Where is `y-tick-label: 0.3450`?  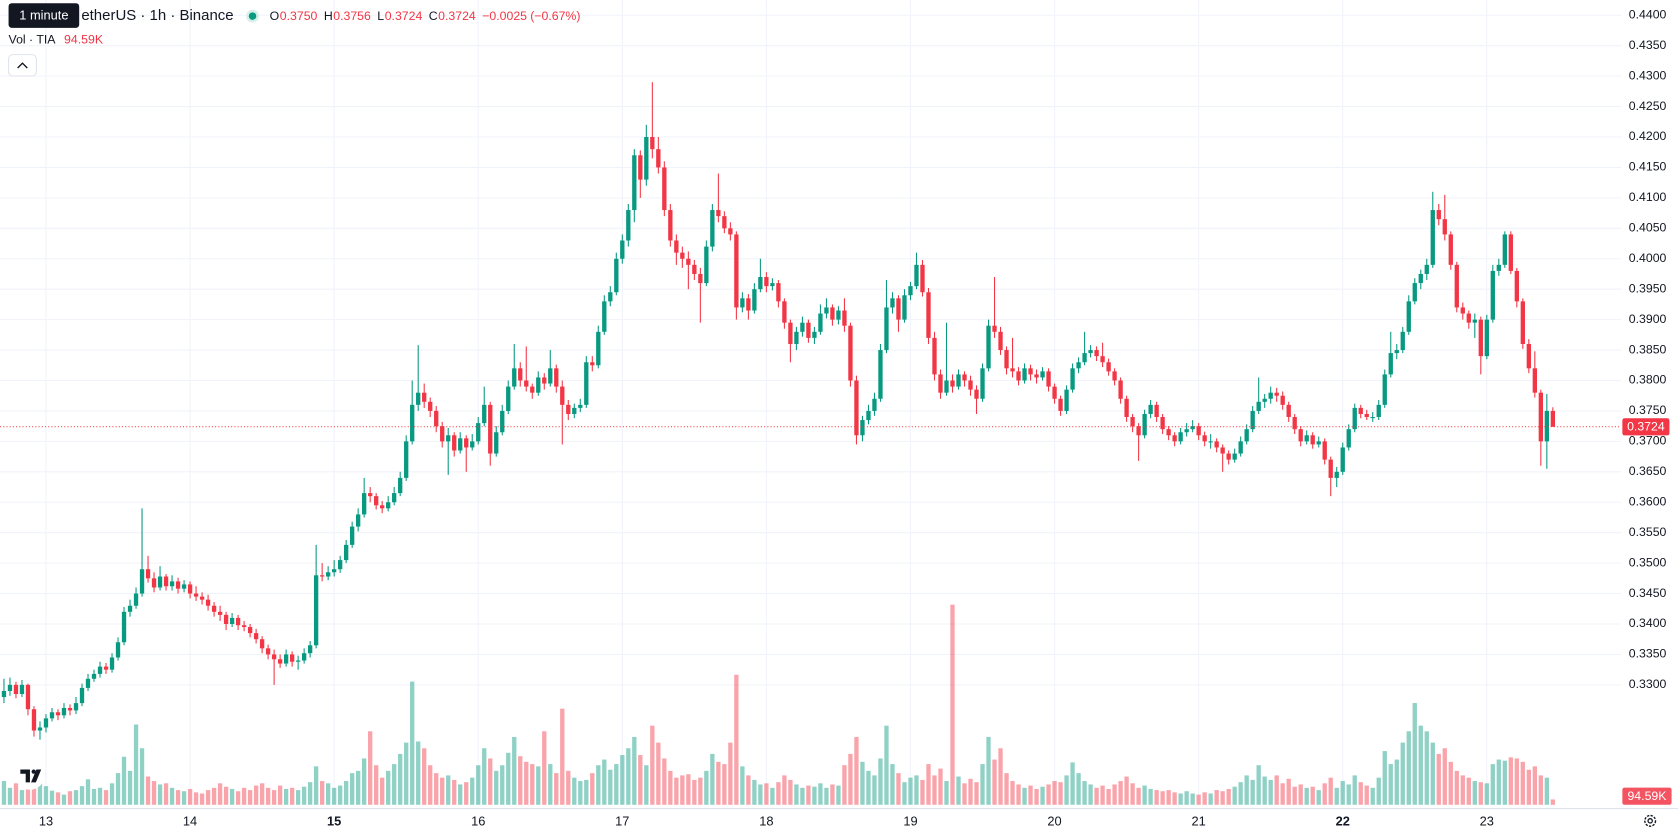 y-tick-label: 0.3450 is located at coordinates (1648, 593).